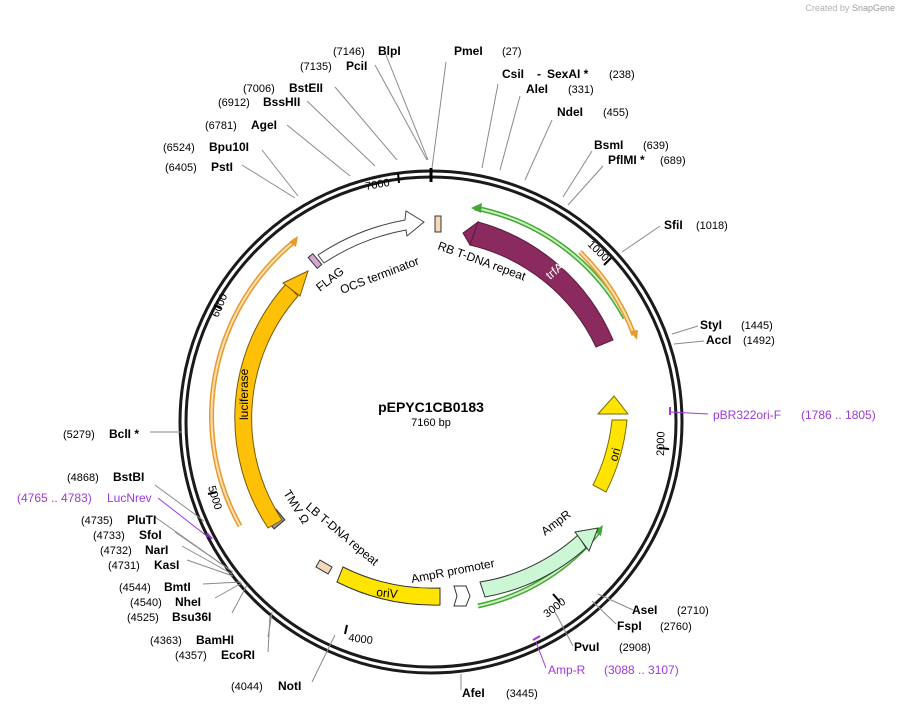 The width and height of the screenshot is (901, 711). What do you see at coordinates (266, 686) in the screenshot?
I see `site-noti: (4044) NotI` at bounding box center [266, 686].